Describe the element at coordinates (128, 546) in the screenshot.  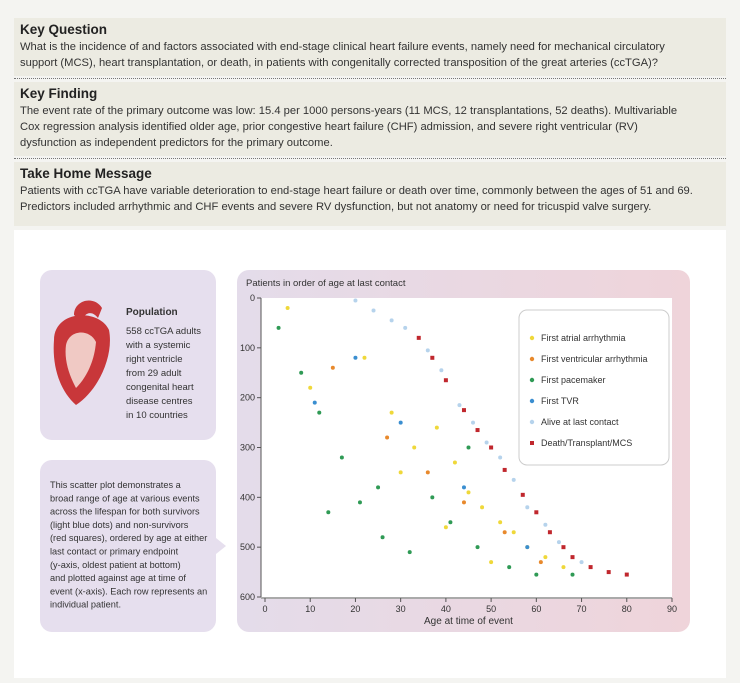
I see `description-box` at that location.